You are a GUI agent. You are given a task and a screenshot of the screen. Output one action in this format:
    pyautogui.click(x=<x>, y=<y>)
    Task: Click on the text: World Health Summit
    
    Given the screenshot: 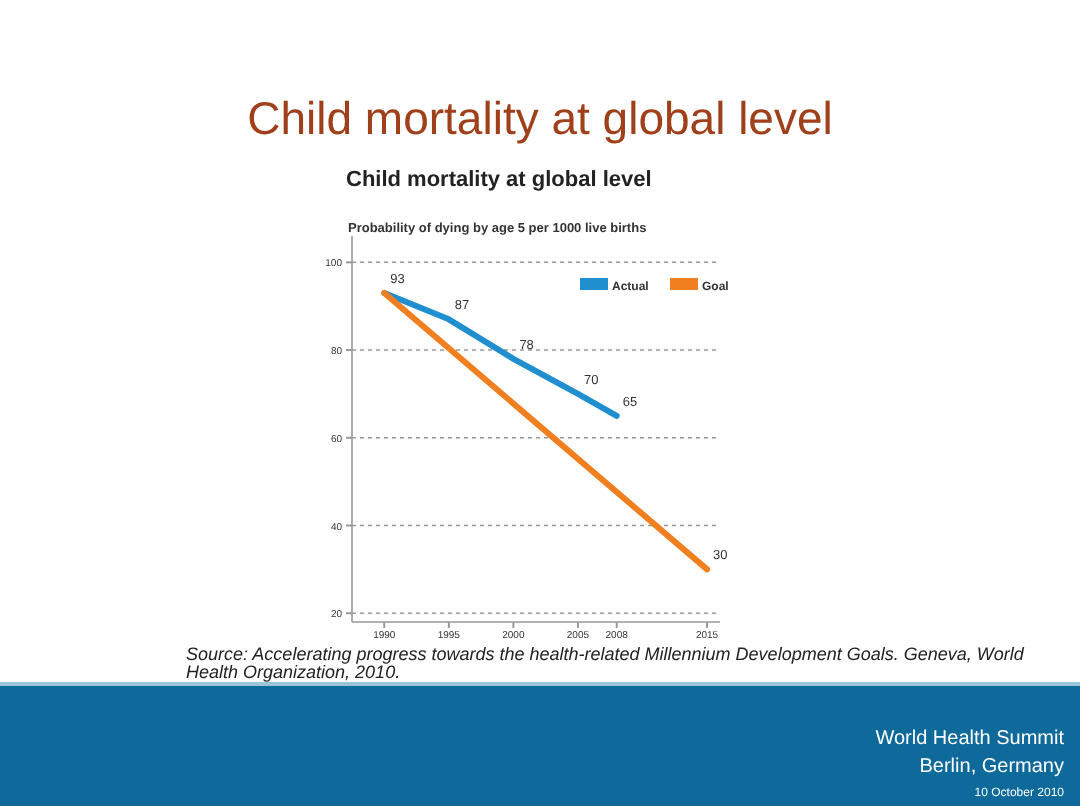 What is the action you would take?
    pyautogui.click(x=970, y=739)
    